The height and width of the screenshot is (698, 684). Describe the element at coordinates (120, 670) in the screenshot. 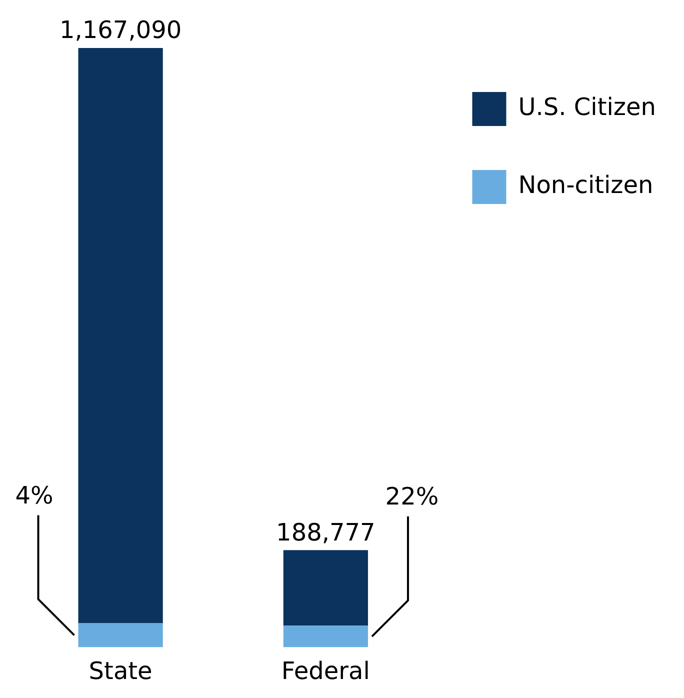

I see `x-tick-label: State` at that location.